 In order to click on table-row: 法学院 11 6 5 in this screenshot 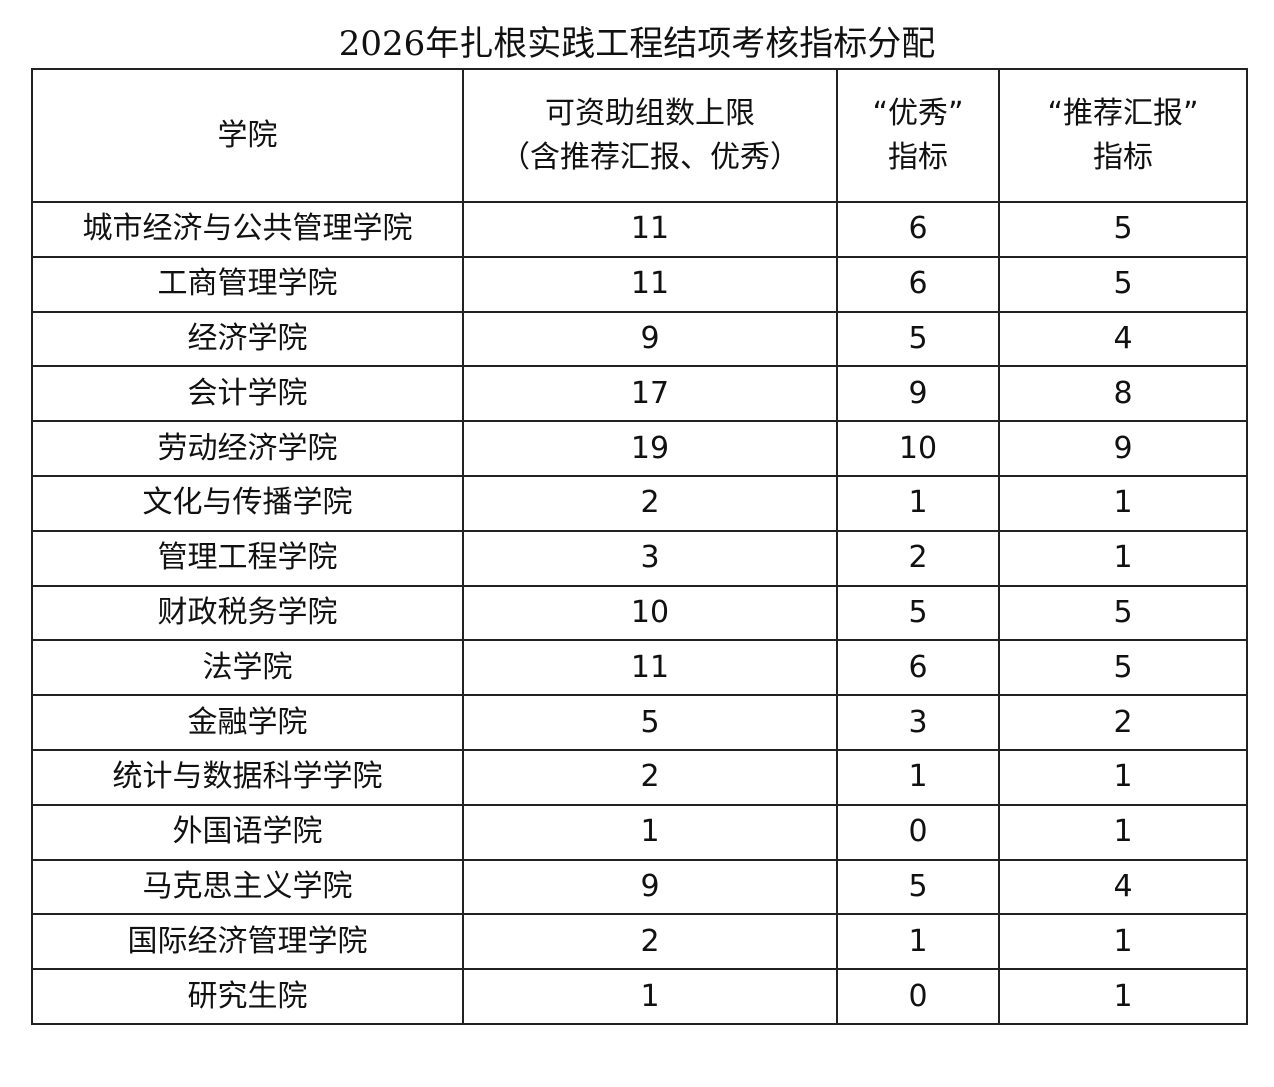, I will do `click(639, 668)`.